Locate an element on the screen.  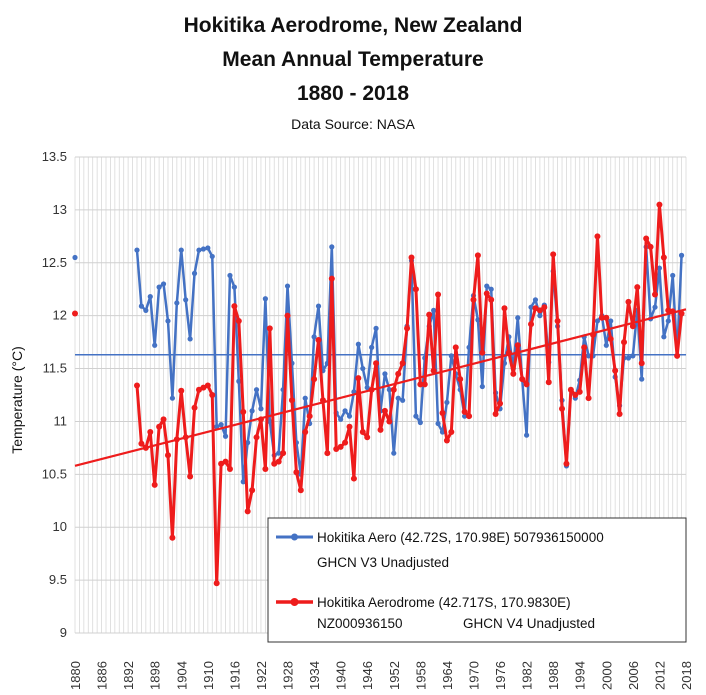
x-tick-label: 2018 is located at coordinates (686, 675).